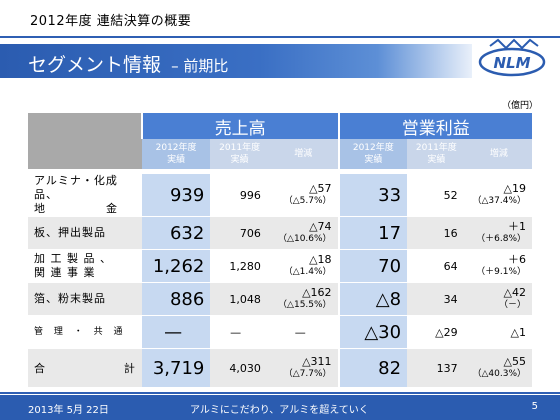 Image resolution: width=560 pixels, height=420 pixels. I want to click on row-label: 加 工 製 品 、関 連 事 業, so click(85, 266).